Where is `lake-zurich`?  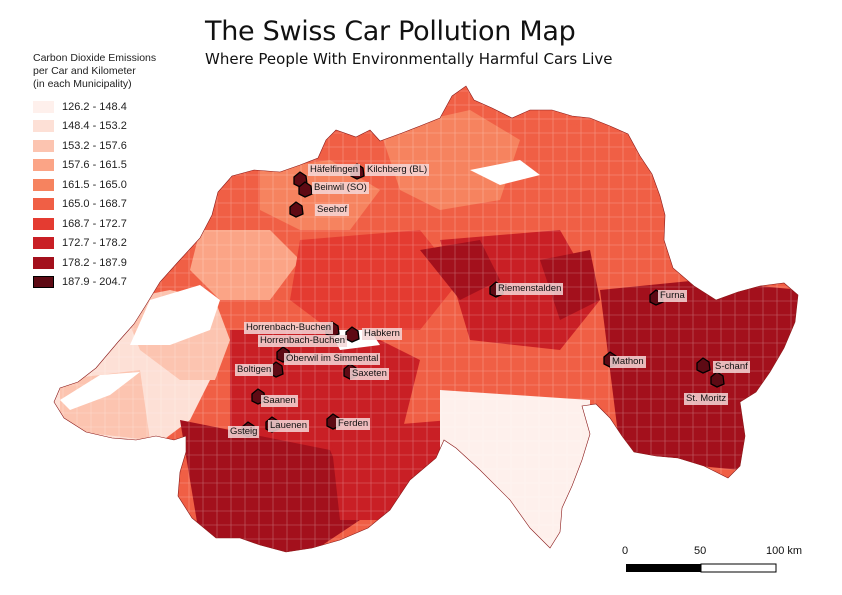 lake-zurich is located at coordinates (505, 172).